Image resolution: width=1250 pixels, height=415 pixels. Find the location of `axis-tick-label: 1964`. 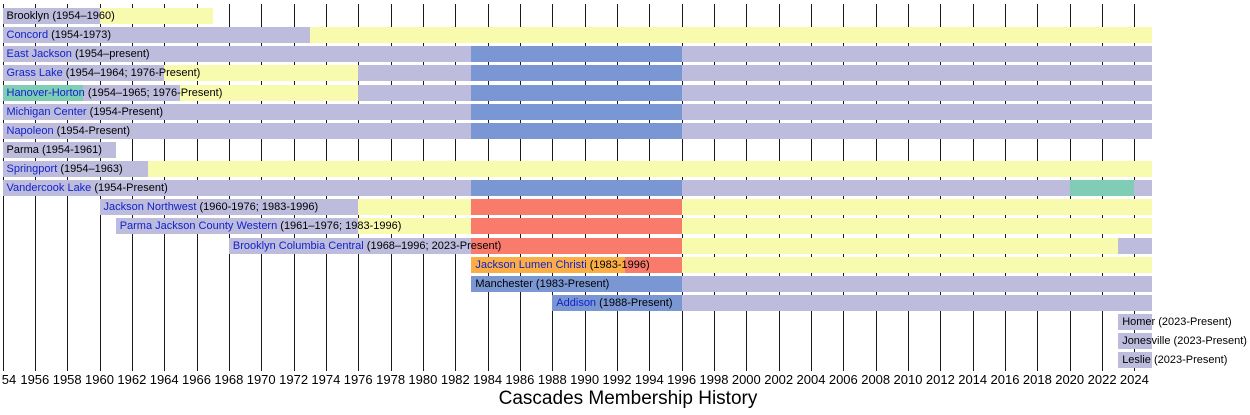

axis-tick-label: 1964 is located at coordinates (164, 379).